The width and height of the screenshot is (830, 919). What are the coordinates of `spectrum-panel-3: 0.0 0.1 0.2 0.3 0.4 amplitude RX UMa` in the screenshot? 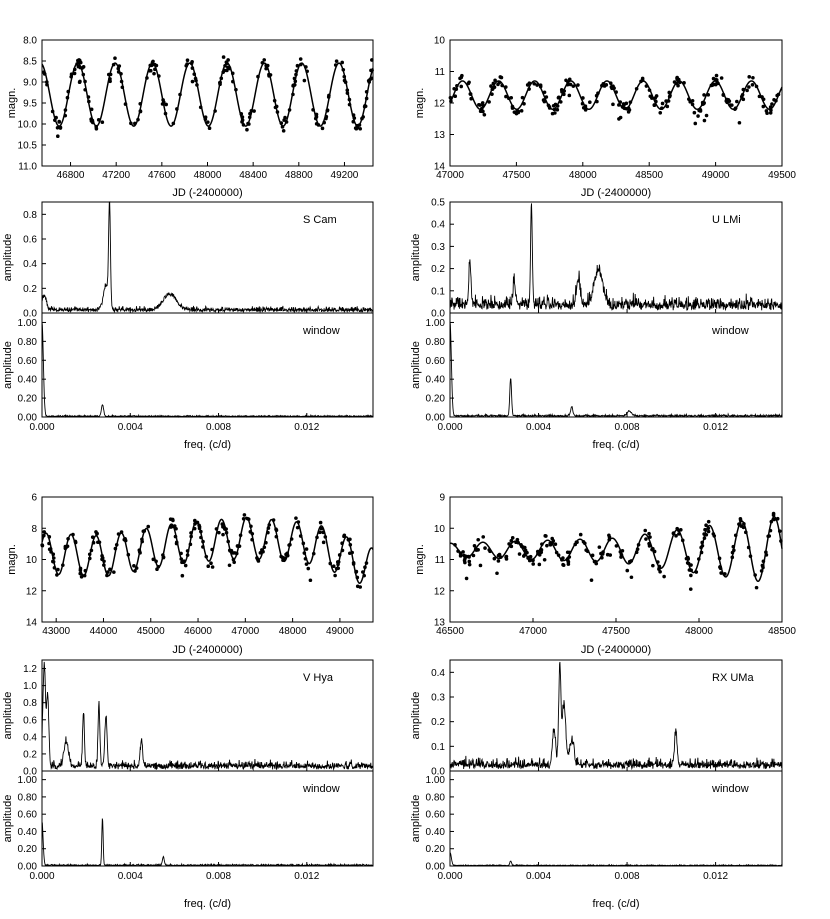 It's located at (596, 718).